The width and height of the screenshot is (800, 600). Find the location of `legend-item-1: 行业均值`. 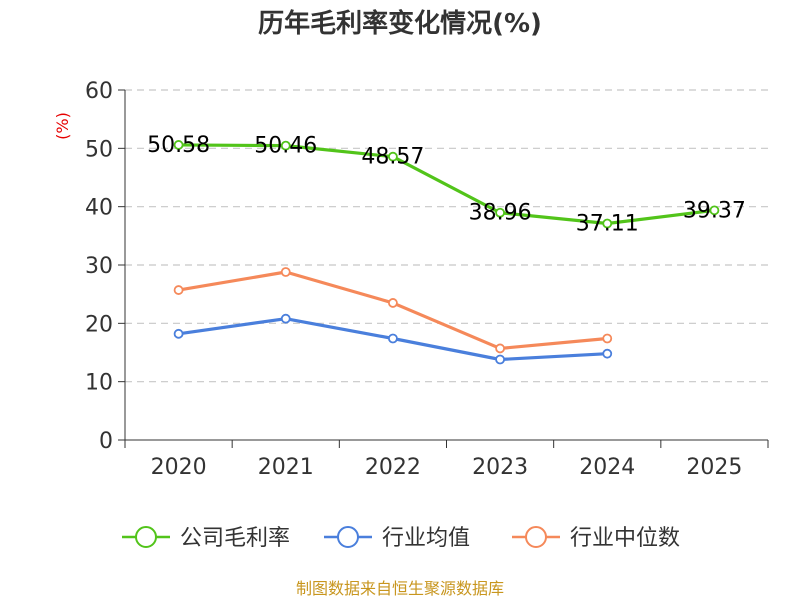

legend-item-1: 行业均值 is located at coordinates (397, 538).